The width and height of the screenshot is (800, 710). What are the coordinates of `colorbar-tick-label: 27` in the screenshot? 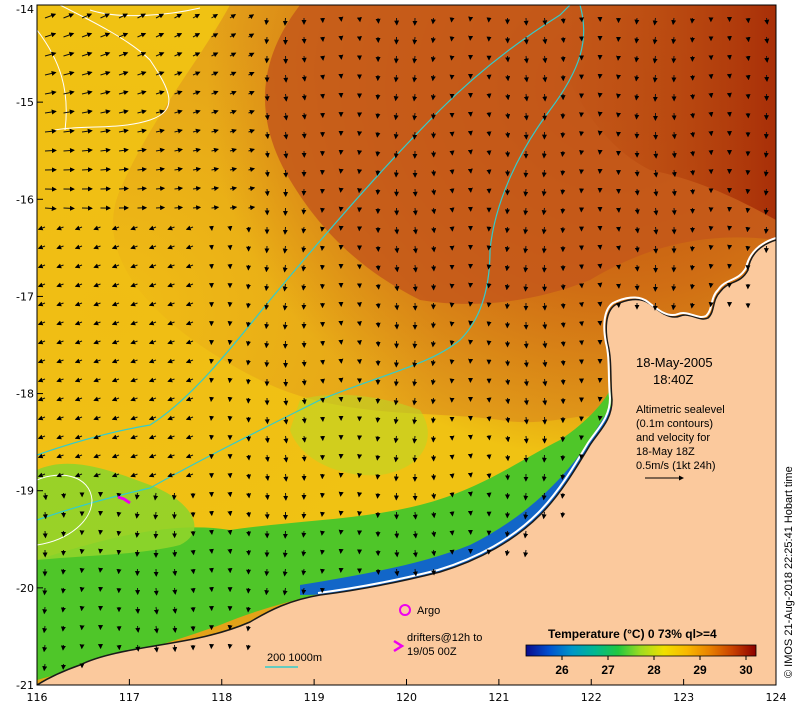 It's located at (608, 670).